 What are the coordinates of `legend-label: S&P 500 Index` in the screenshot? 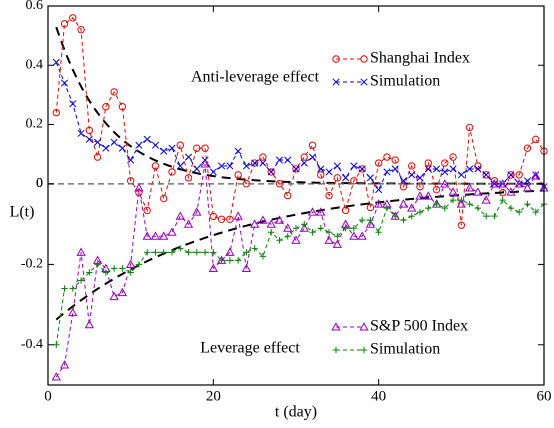 It's located at (419, 326).